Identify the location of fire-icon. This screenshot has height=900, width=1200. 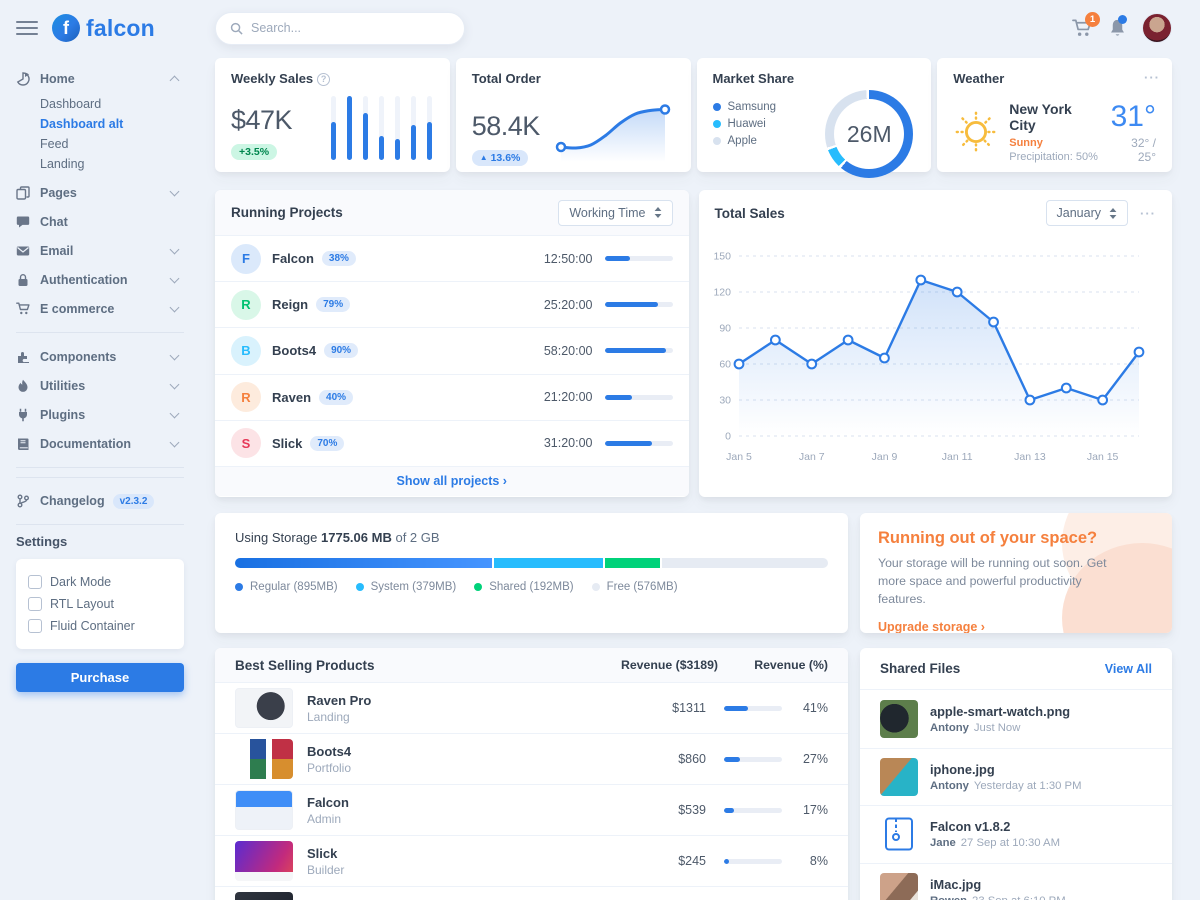
(23, 385).